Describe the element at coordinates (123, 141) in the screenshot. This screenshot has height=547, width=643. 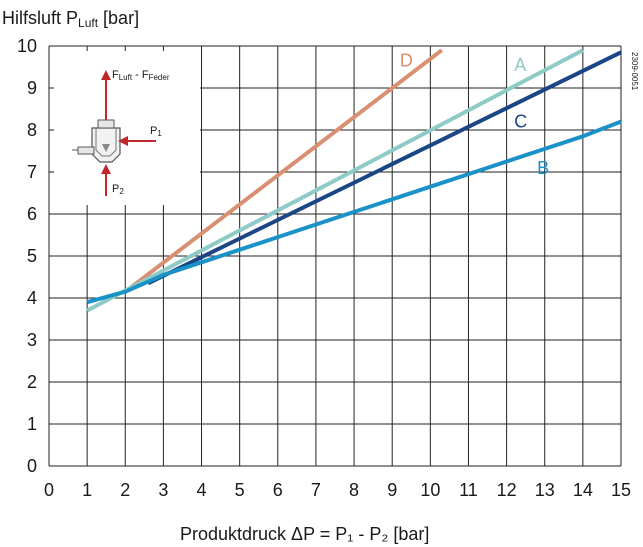
I see `p1-arrow-icon` at that location.